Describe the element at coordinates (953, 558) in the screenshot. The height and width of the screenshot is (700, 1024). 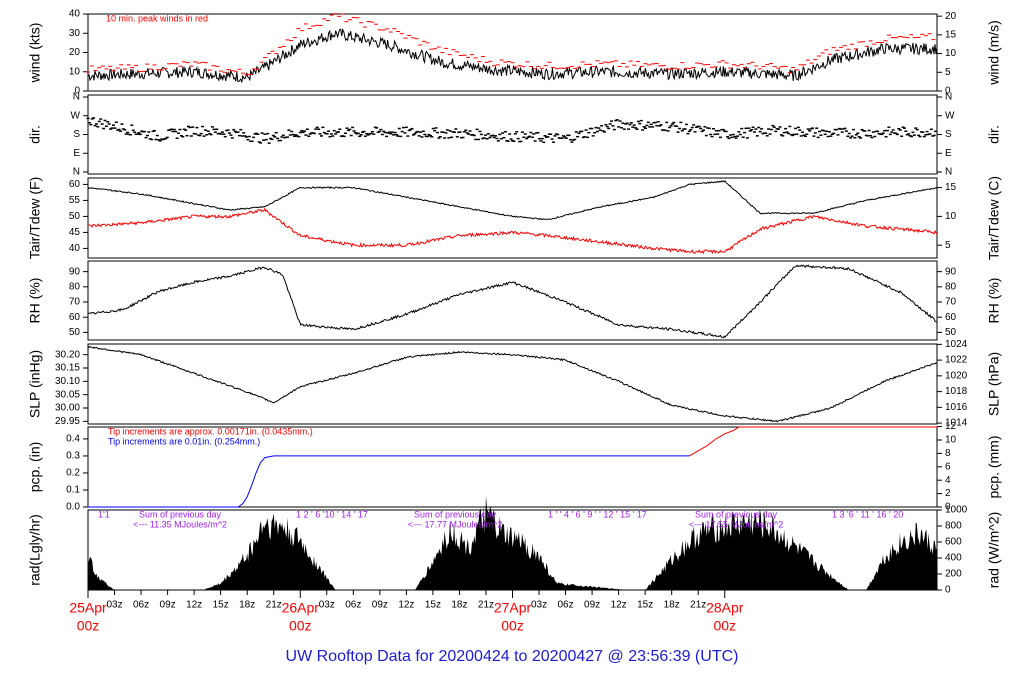
I see `ytick-label-right-rad: 400` at that location.